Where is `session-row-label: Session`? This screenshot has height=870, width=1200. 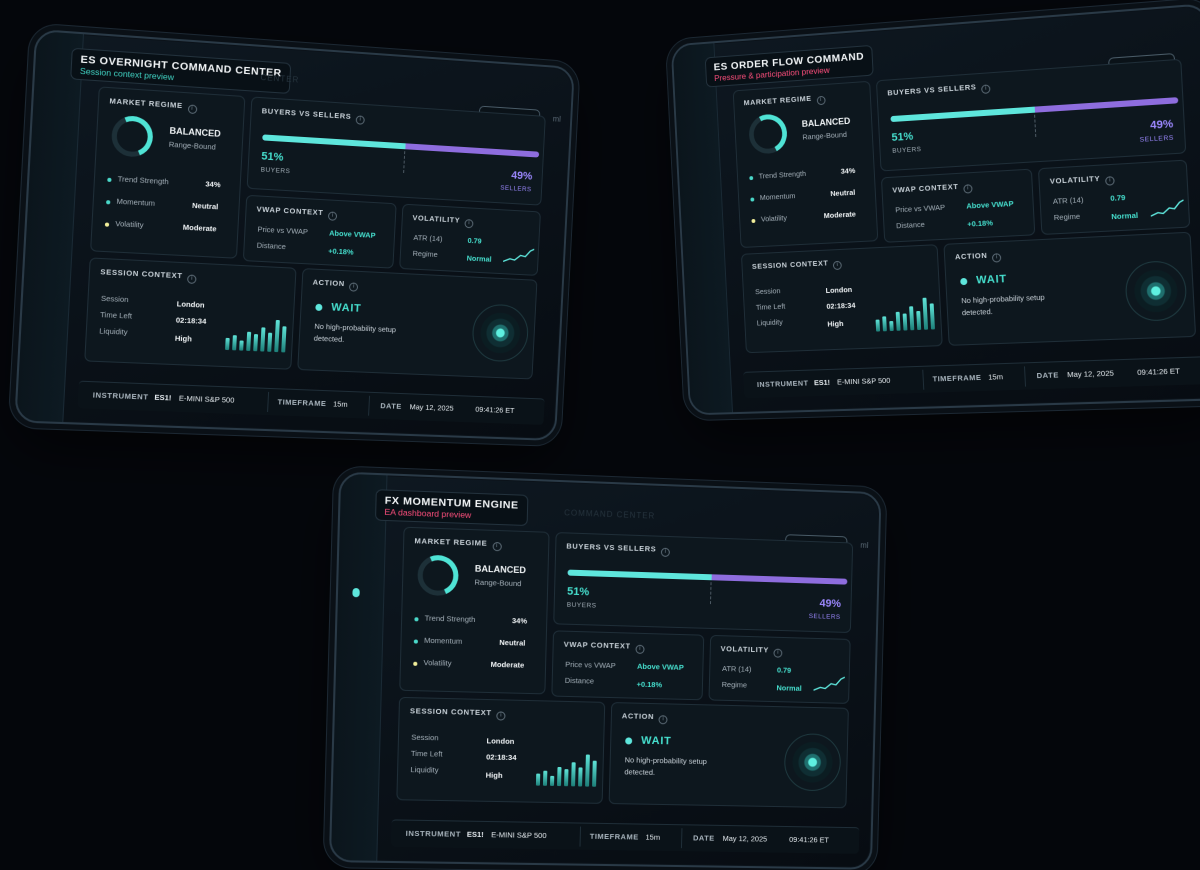
session-row-label: Session is located at coordinates (768, 291).